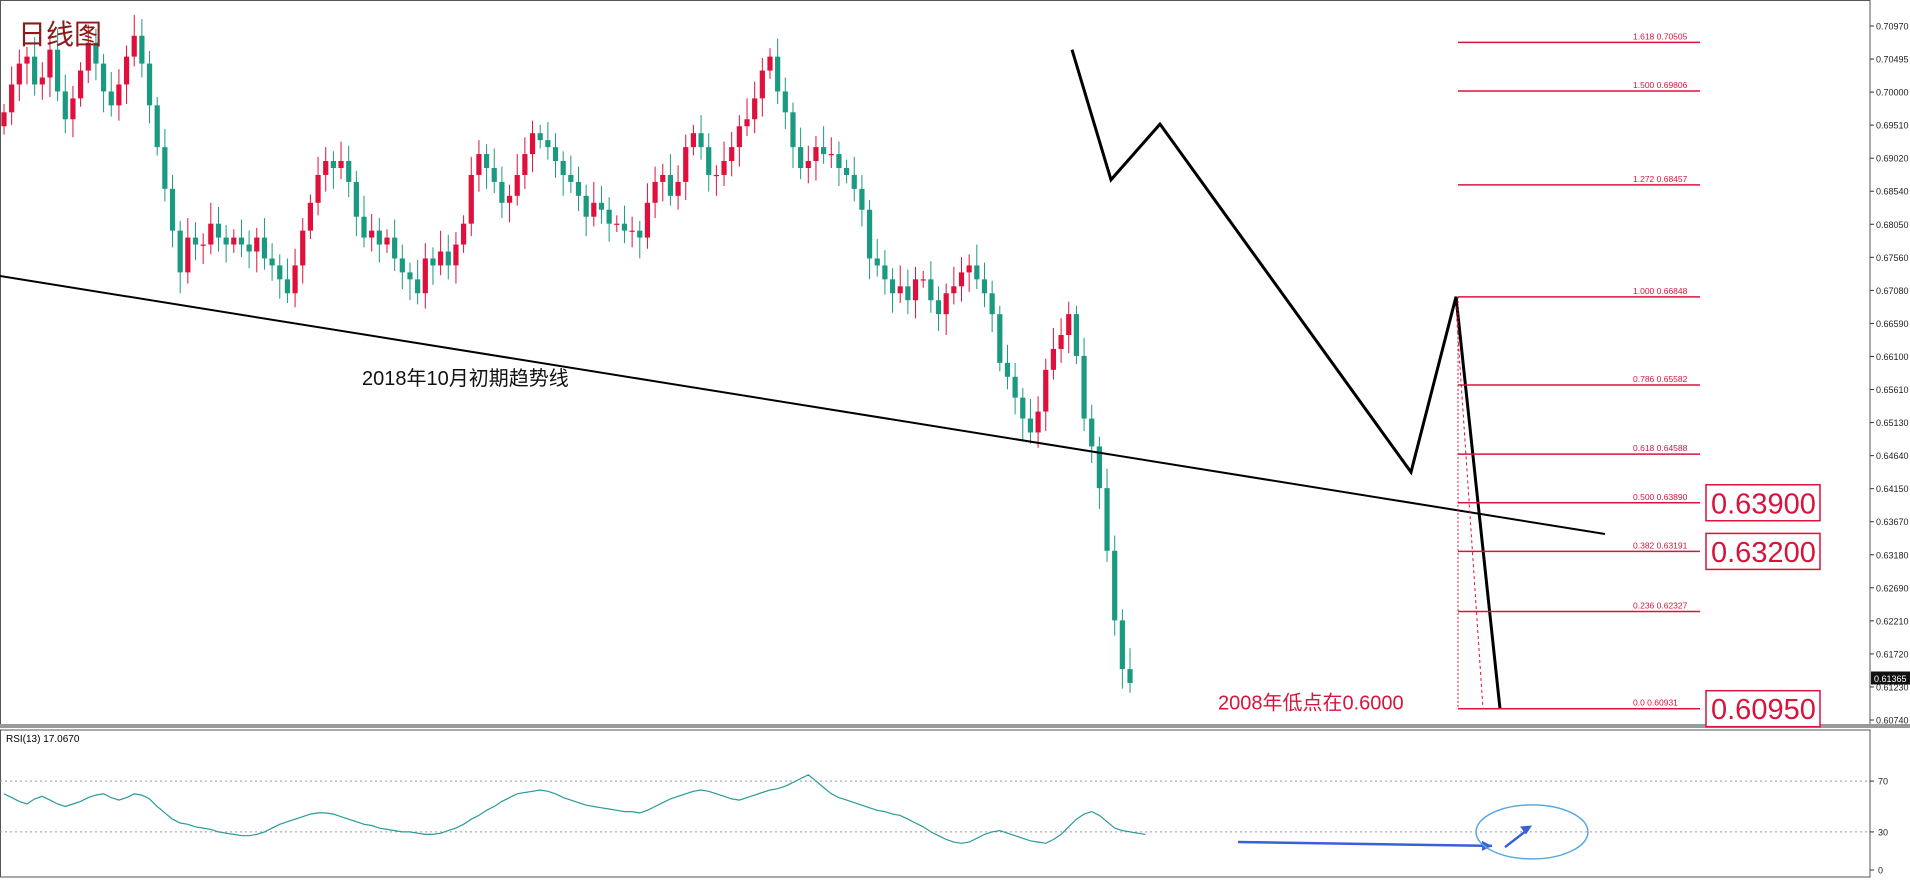  I want to click on arrow-up-icon, so click(1526, 830).